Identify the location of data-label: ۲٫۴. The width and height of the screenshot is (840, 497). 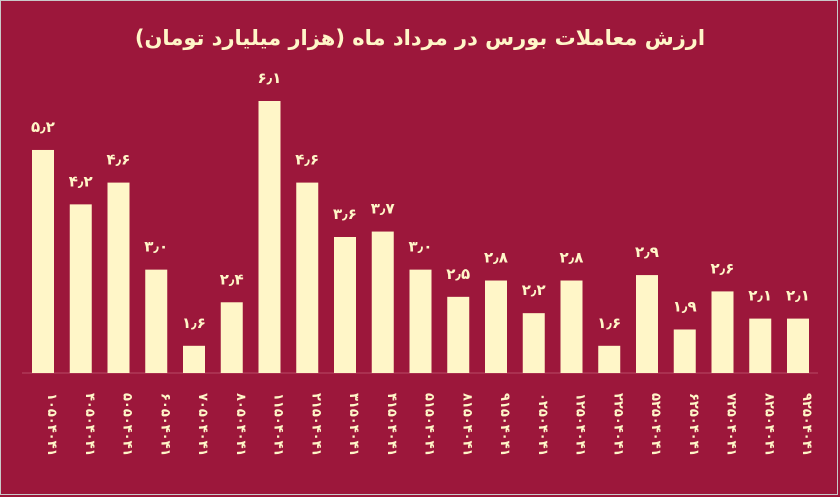
(232, 279).